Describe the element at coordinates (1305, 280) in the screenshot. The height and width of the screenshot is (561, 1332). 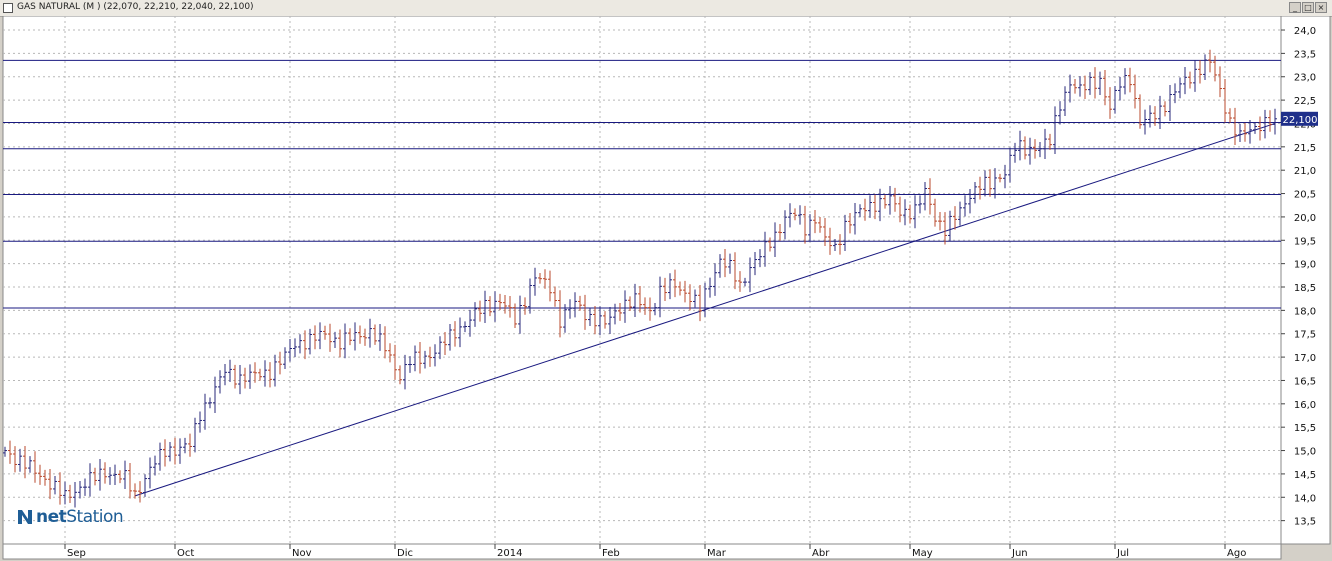
I see `y-axis-panel` at that location.